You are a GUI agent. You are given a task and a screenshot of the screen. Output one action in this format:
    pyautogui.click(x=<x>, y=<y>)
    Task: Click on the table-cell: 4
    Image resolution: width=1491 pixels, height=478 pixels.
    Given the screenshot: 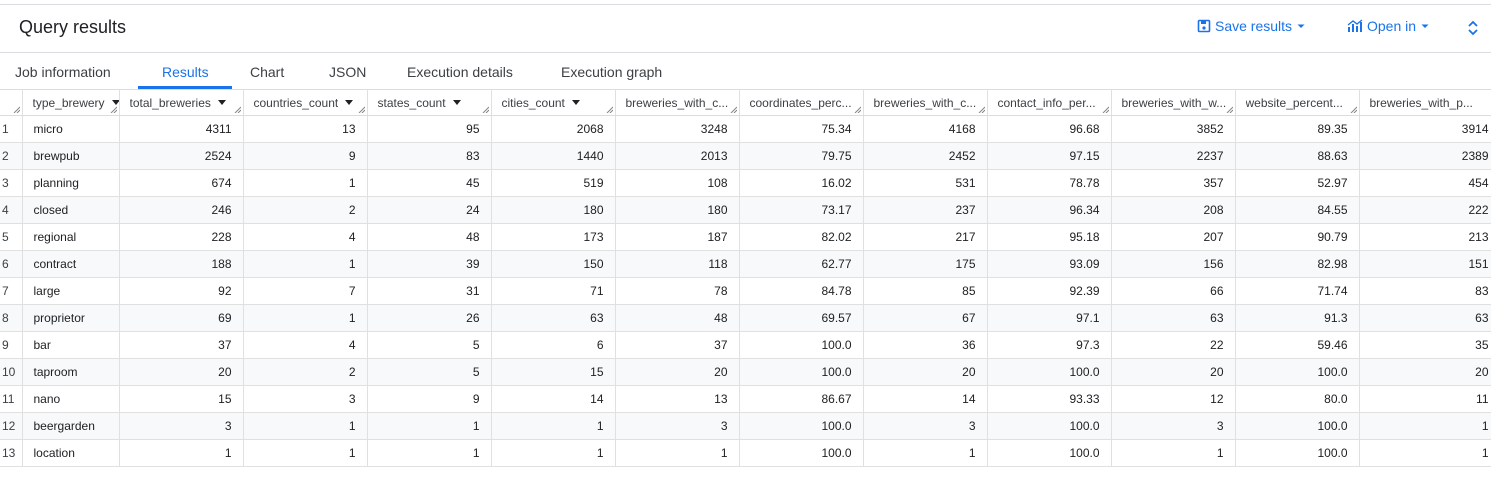 What is the action you would take?
    pyautogui.click(x=305, y=237)
    